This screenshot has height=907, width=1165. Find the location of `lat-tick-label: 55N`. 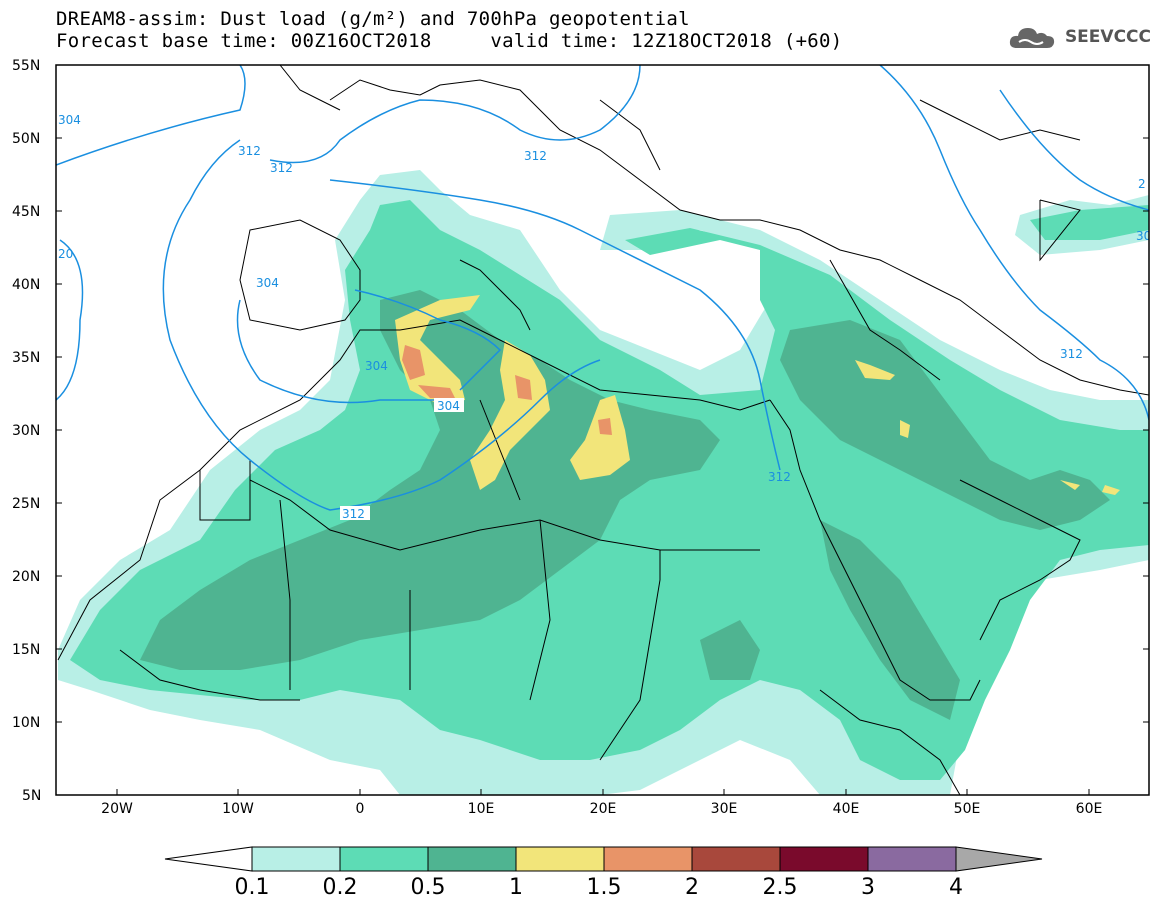

lat-tick-label: 55N is located at coordinates (26, 66).